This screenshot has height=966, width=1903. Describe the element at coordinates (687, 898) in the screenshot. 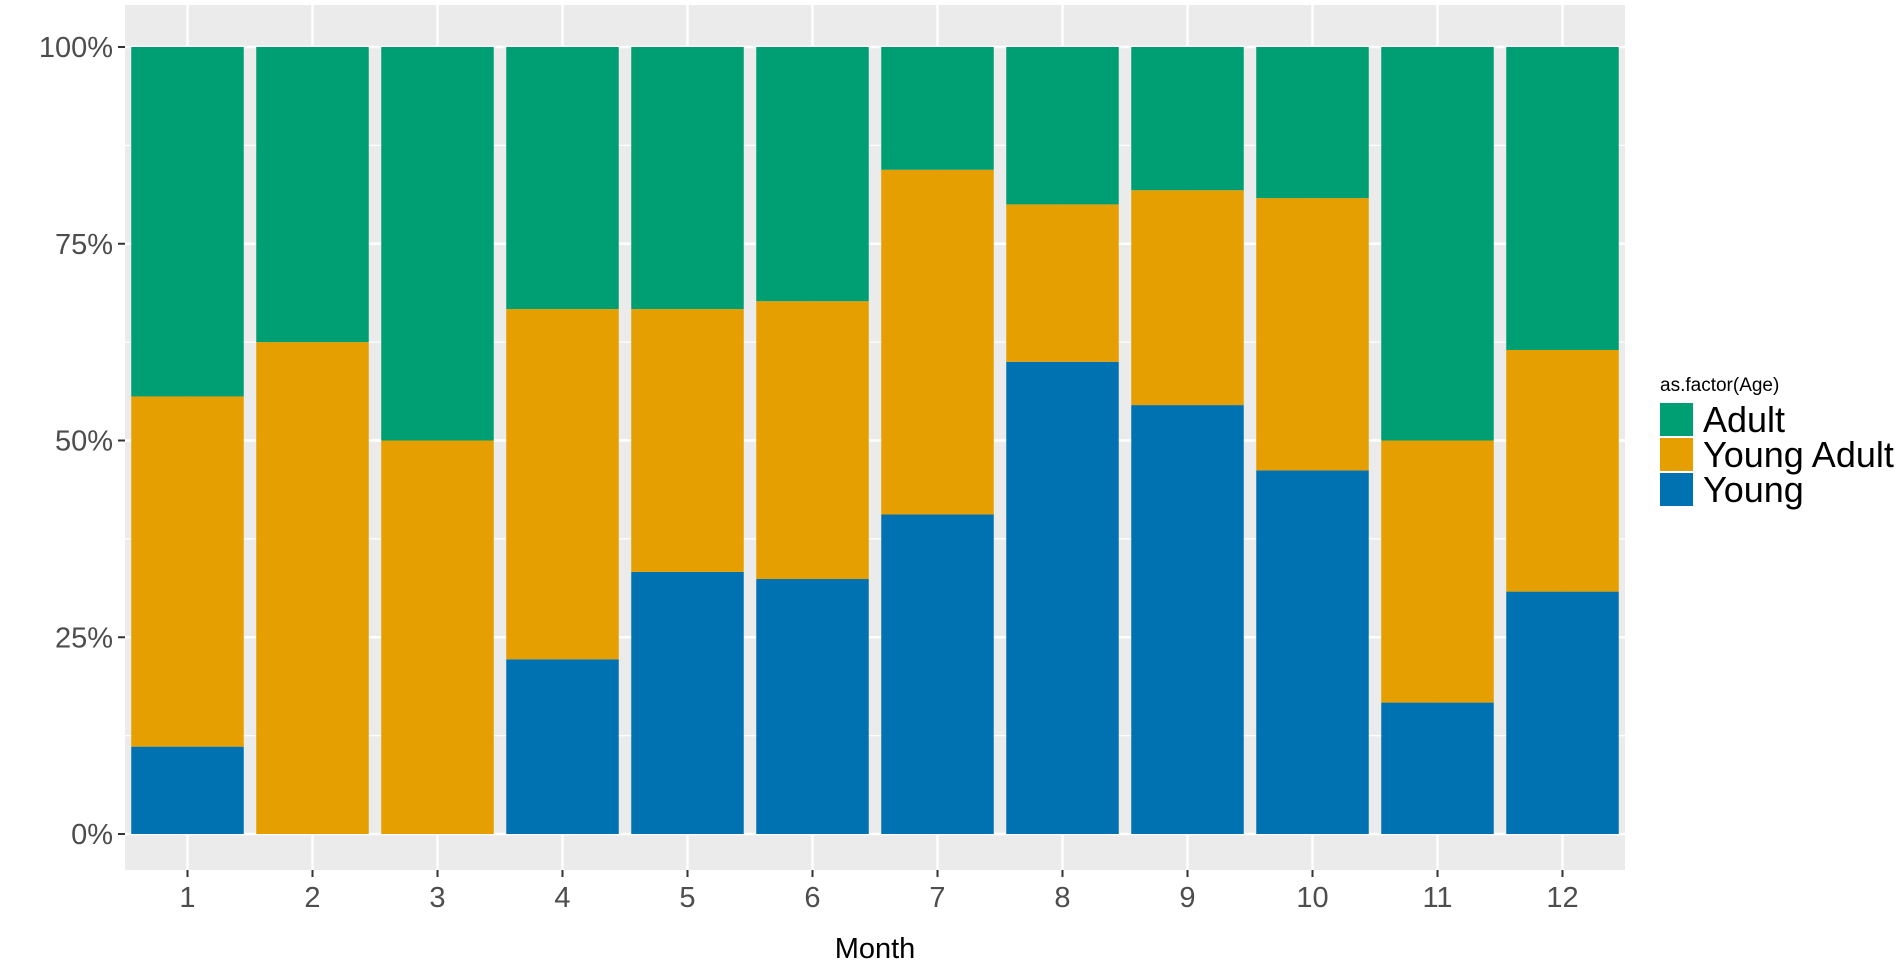

I see `x-tick-label: 5` at that location.